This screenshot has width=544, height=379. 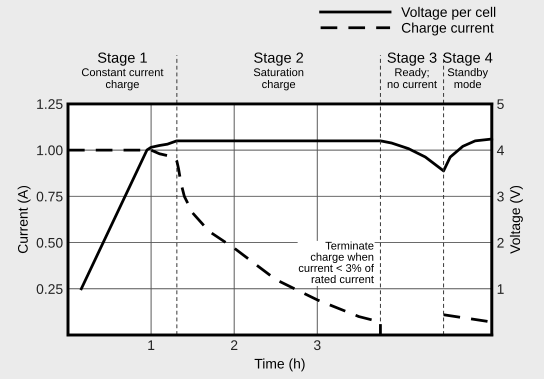 What do you see at coordinates (24, 220) in the screenshot?
I see `y-axis-title: Current (A)` at bounding box center [24, 220].